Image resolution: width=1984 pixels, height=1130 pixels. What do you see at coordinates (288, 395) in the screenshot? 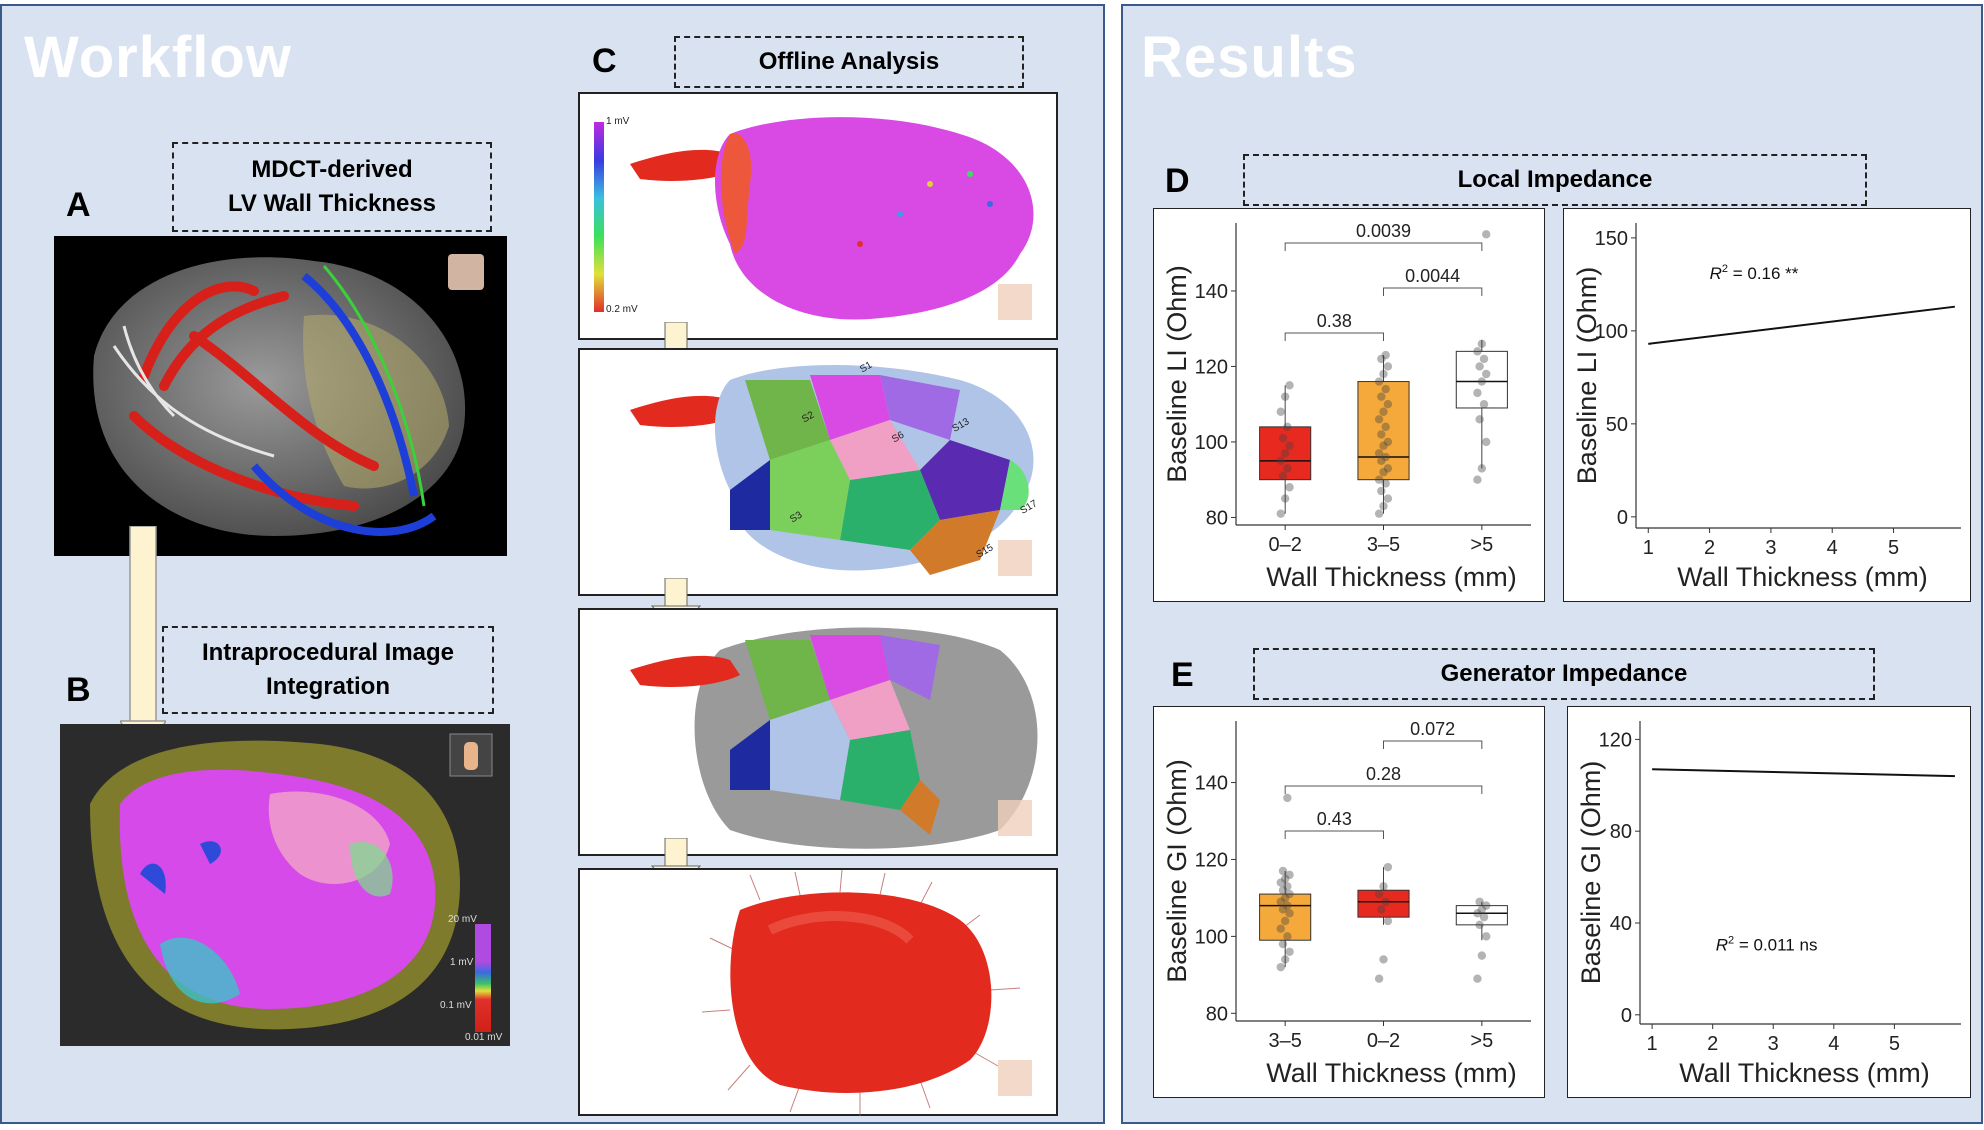
I see `heart-ct-render` at bounding box center [288, 395].